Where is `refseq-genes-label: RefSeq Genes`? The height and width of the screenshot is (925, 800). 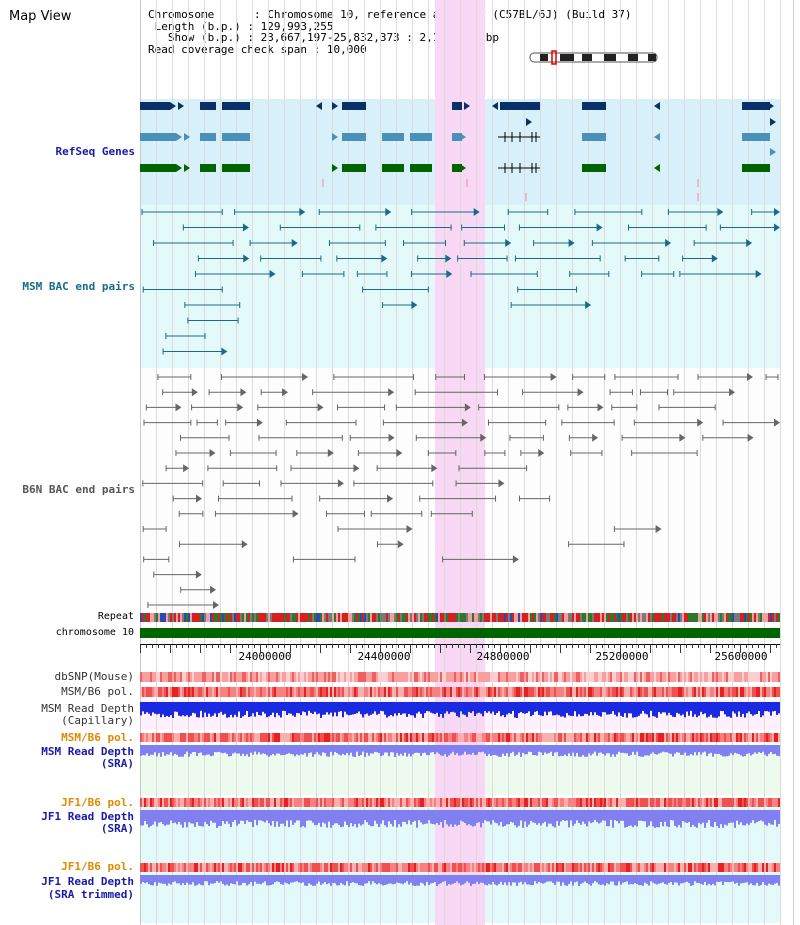 refseq-genes-label: RefSeq Genes is located at coordinates (95, 151).